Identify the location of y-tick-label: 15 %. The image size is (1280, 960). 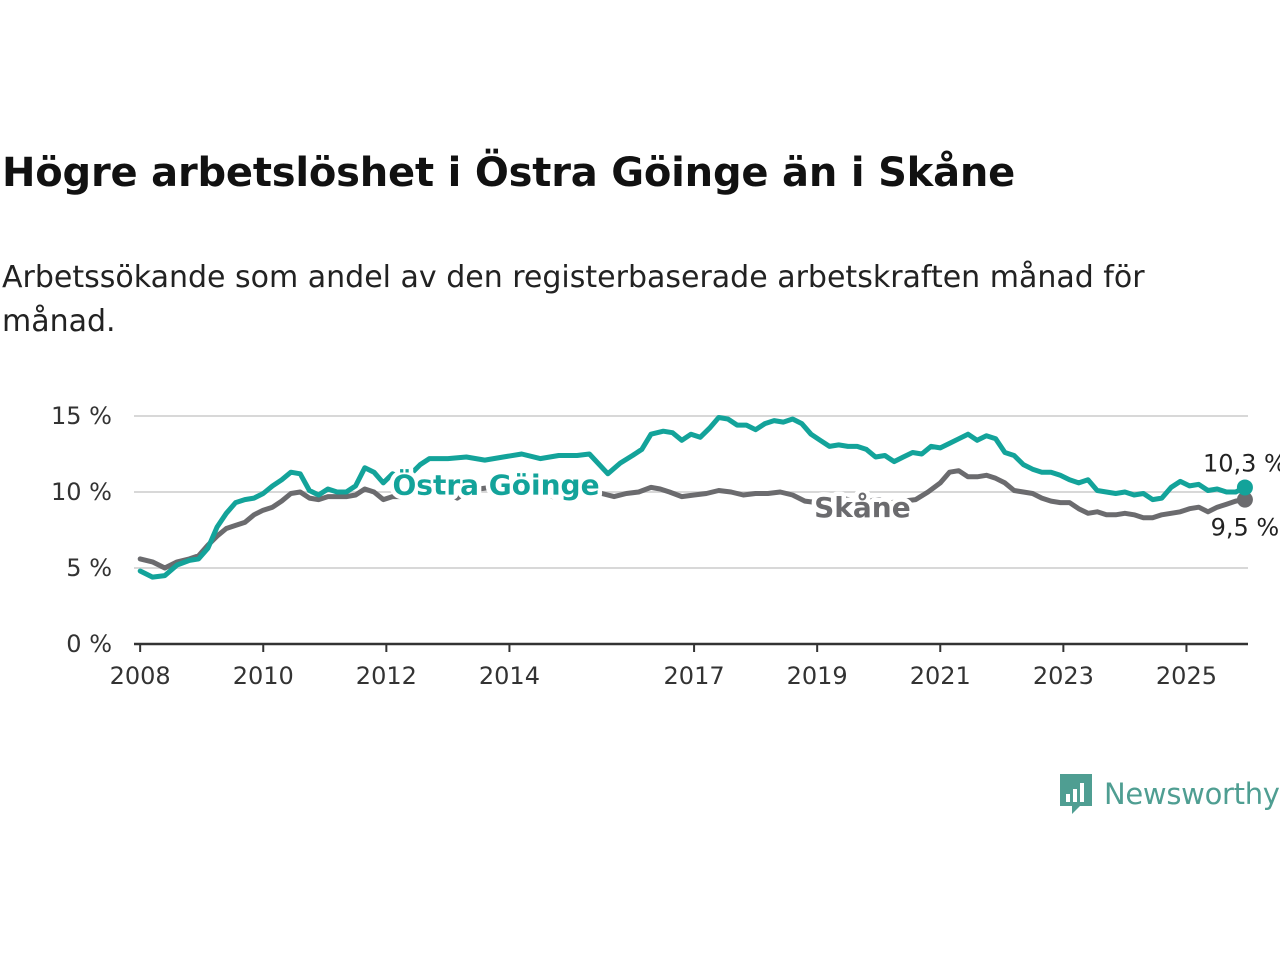
(81, 416).